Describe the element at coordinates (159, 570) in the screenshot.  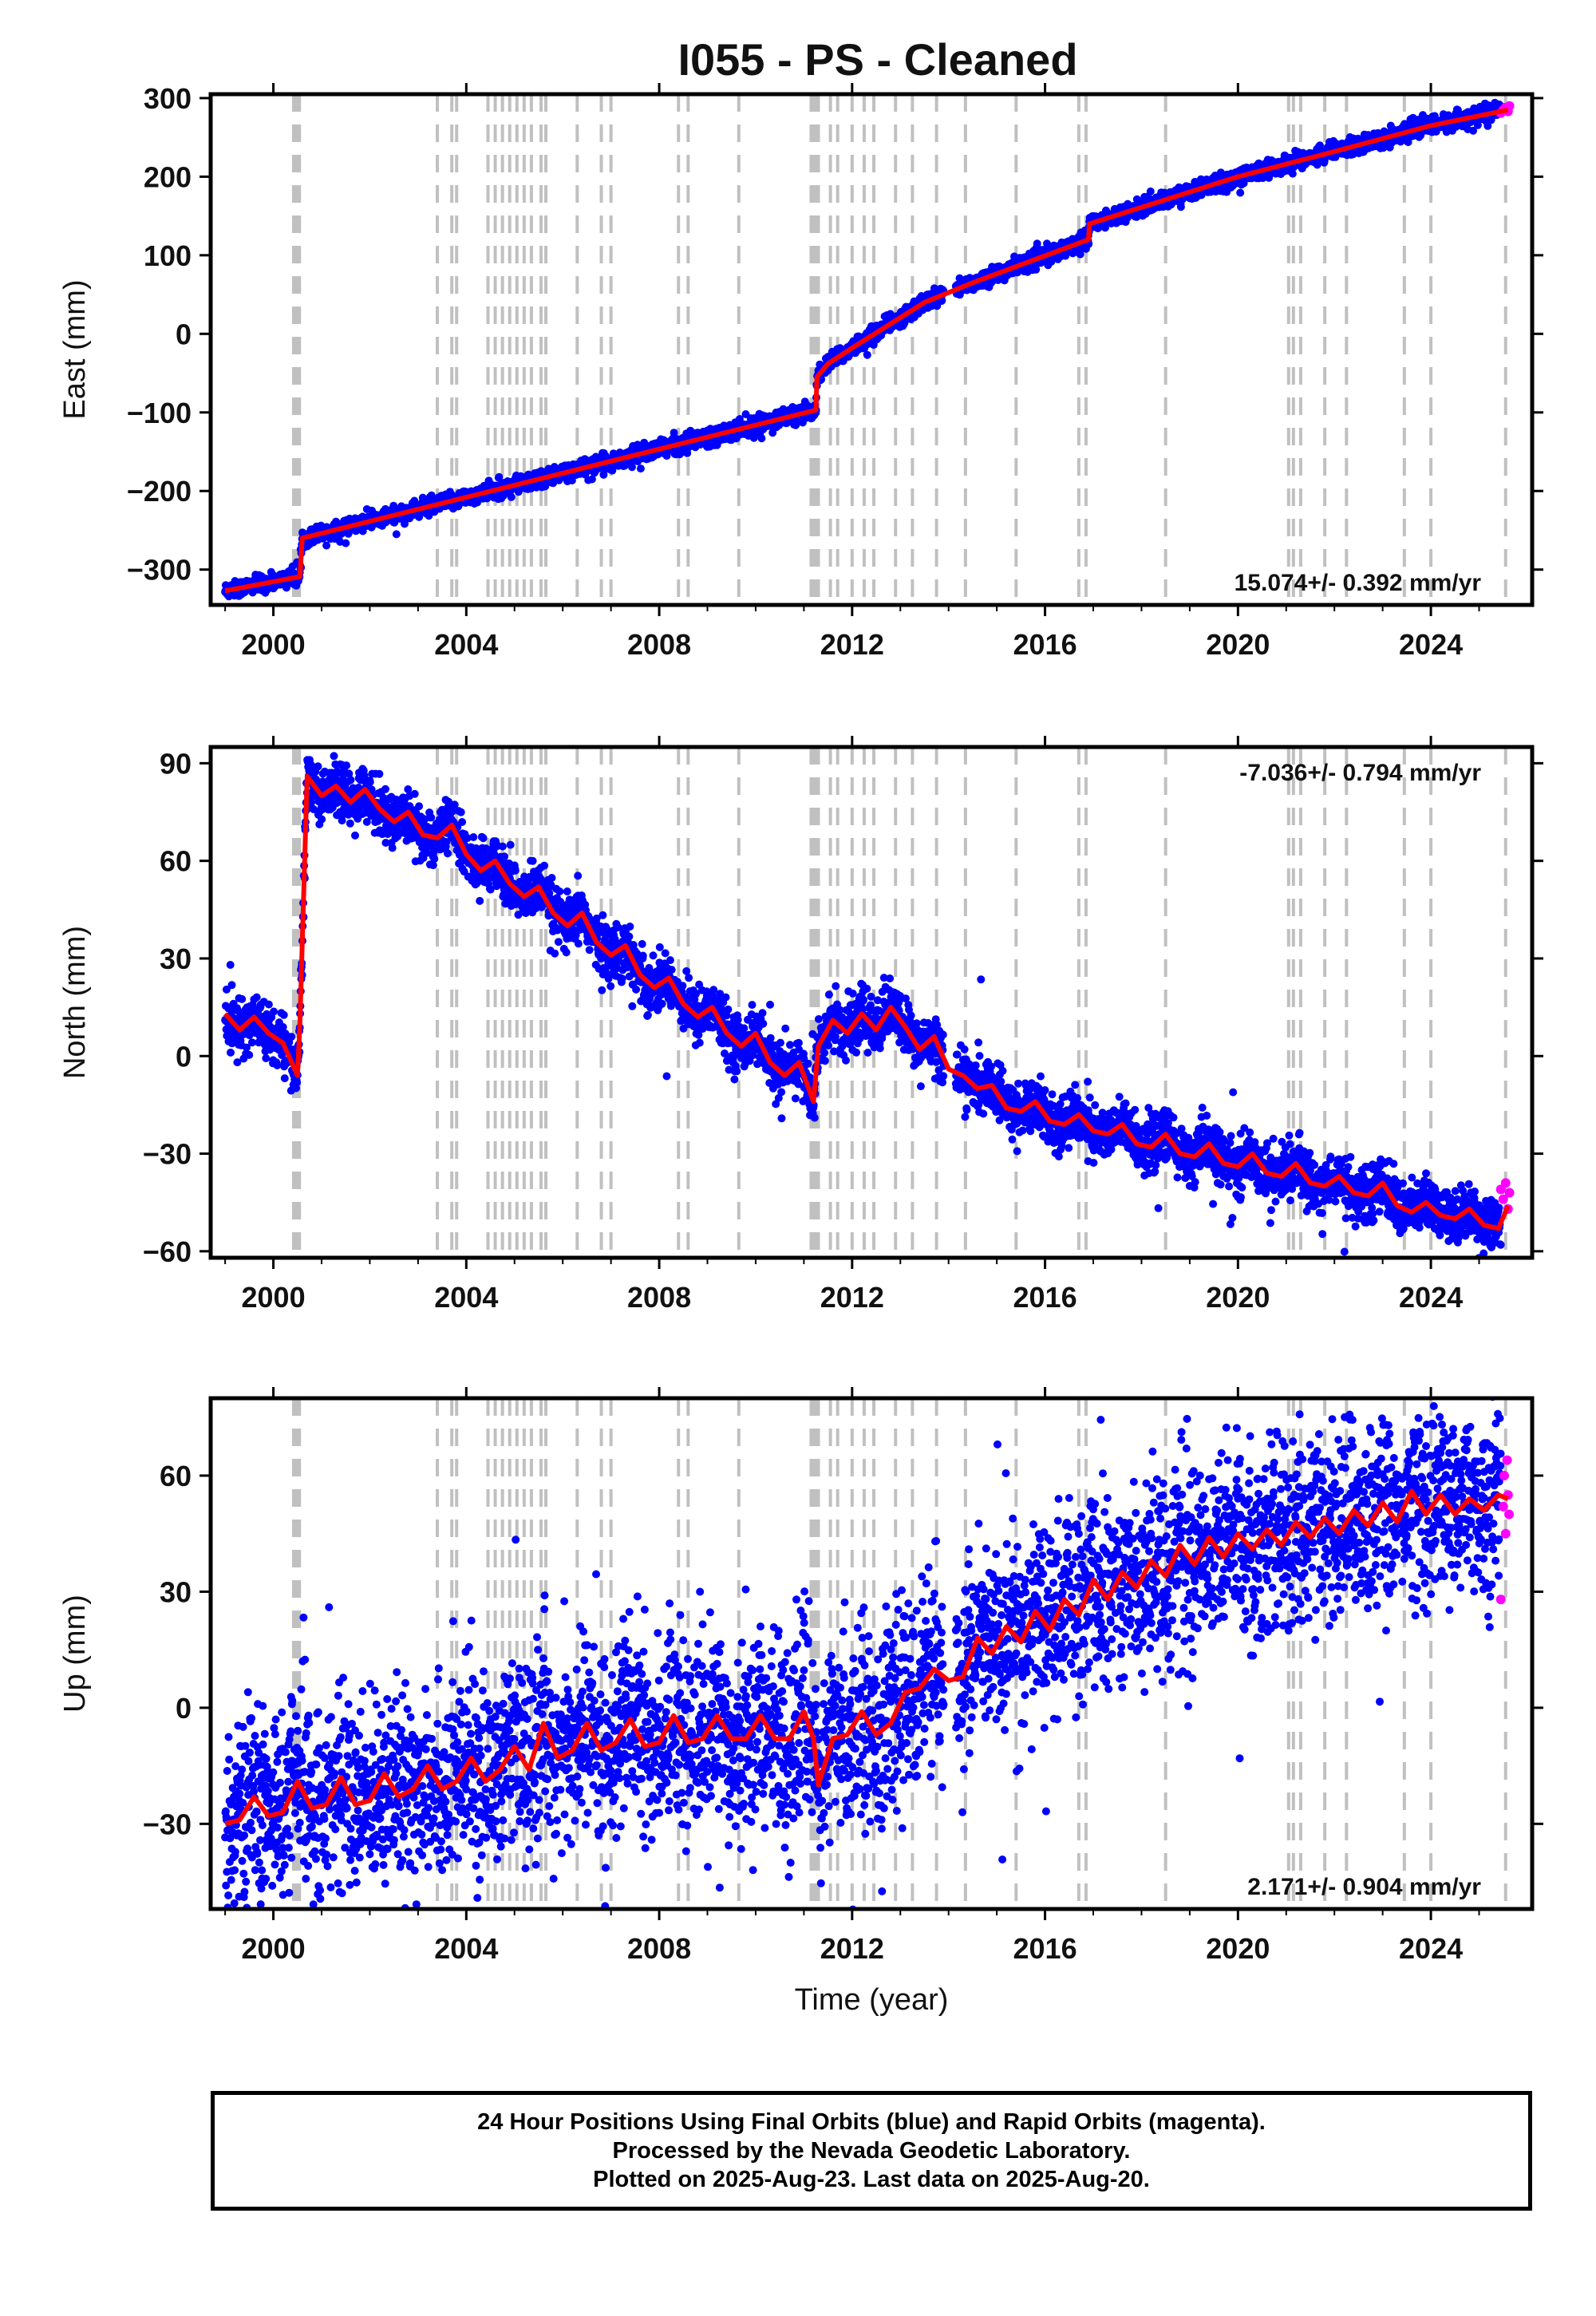
I see `y-tick-label: −300` at that location.